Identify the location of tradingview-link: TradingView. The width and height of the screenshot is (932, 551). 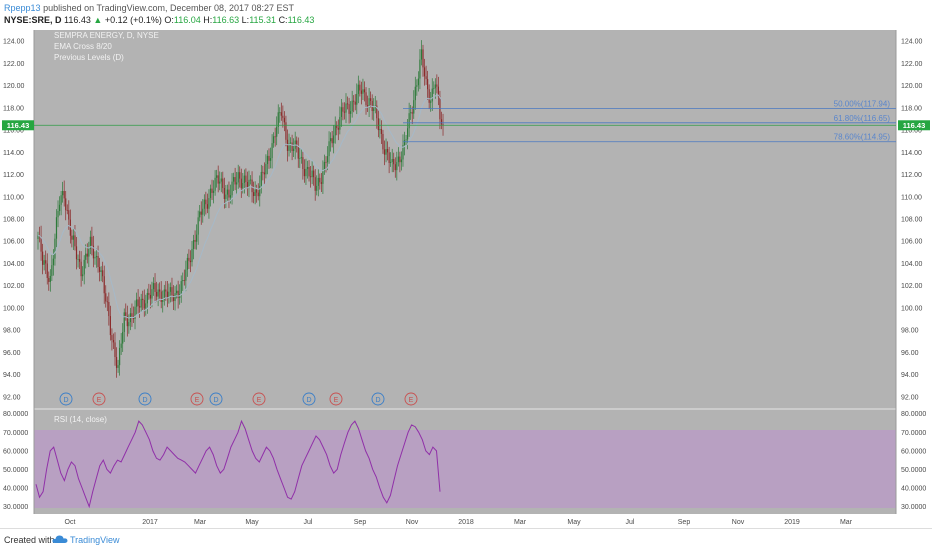
(95, 540).